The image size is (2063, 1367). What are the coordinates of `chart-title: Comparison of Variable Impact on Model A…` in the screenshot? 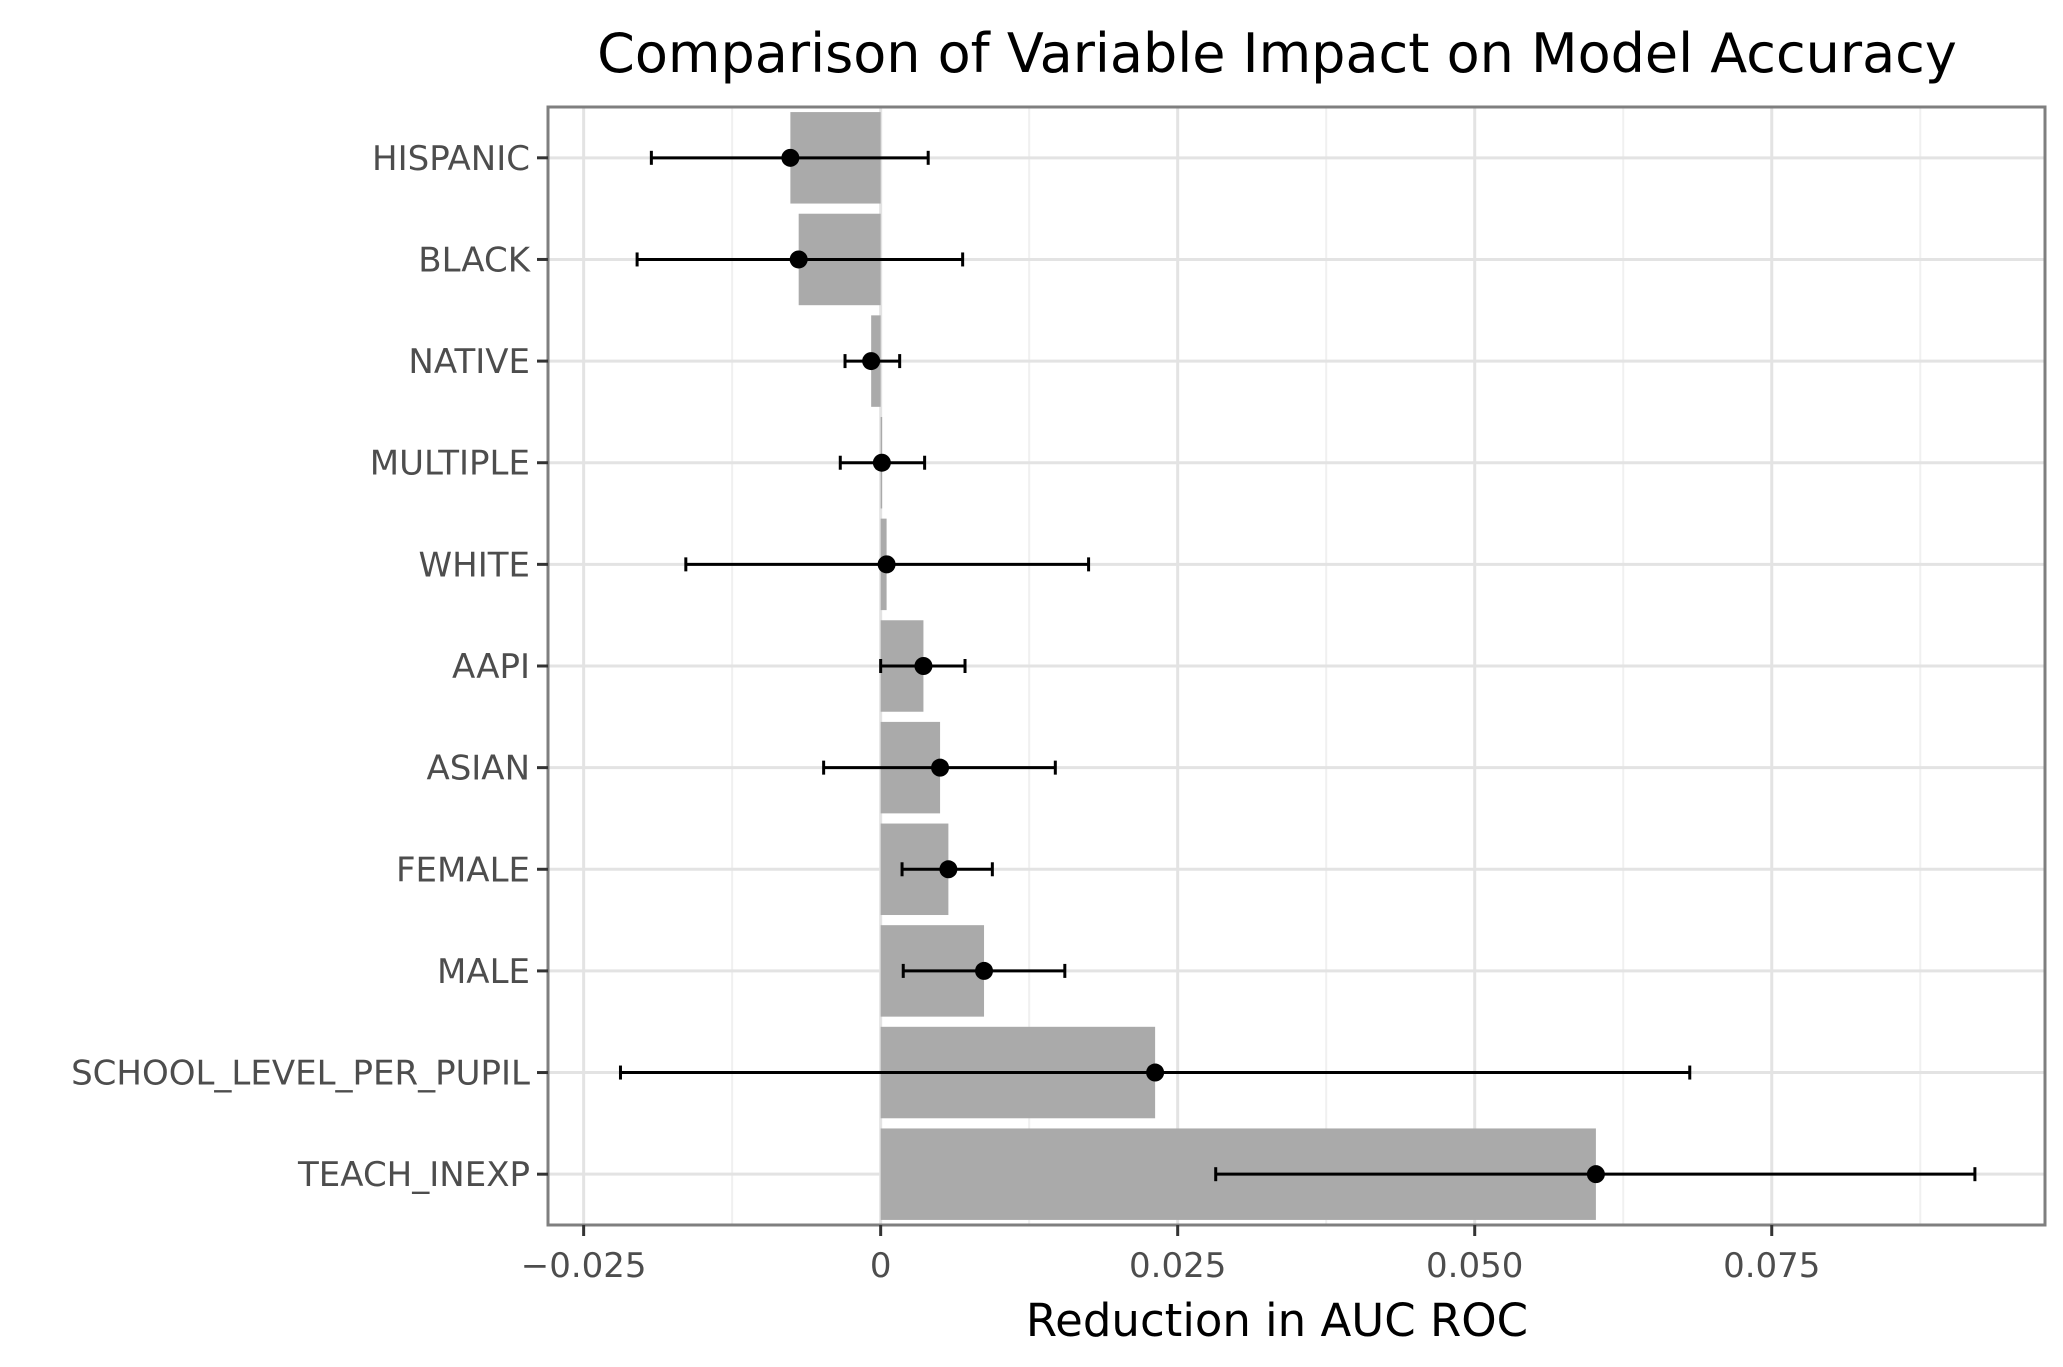 It's located at (1277, 53).